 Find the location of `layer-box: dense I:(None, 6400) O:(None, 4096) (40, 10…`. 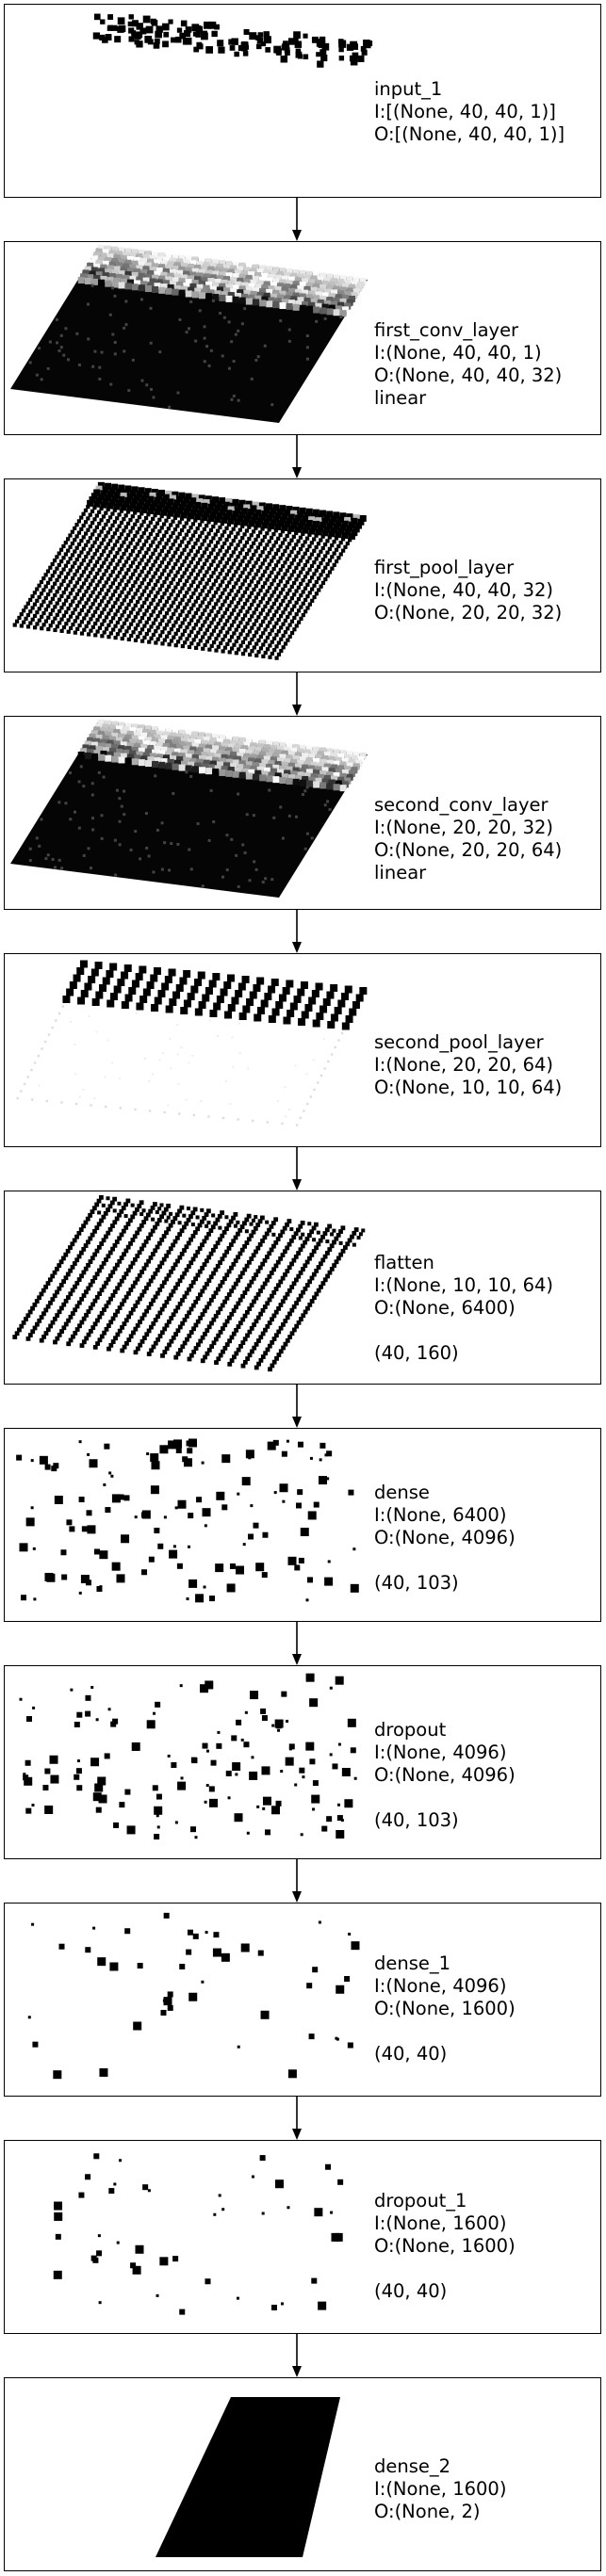

layer-box: dense I:(None, 6400) O:(None, 4096) (40, 10… is located at coordinates (302, 1525).